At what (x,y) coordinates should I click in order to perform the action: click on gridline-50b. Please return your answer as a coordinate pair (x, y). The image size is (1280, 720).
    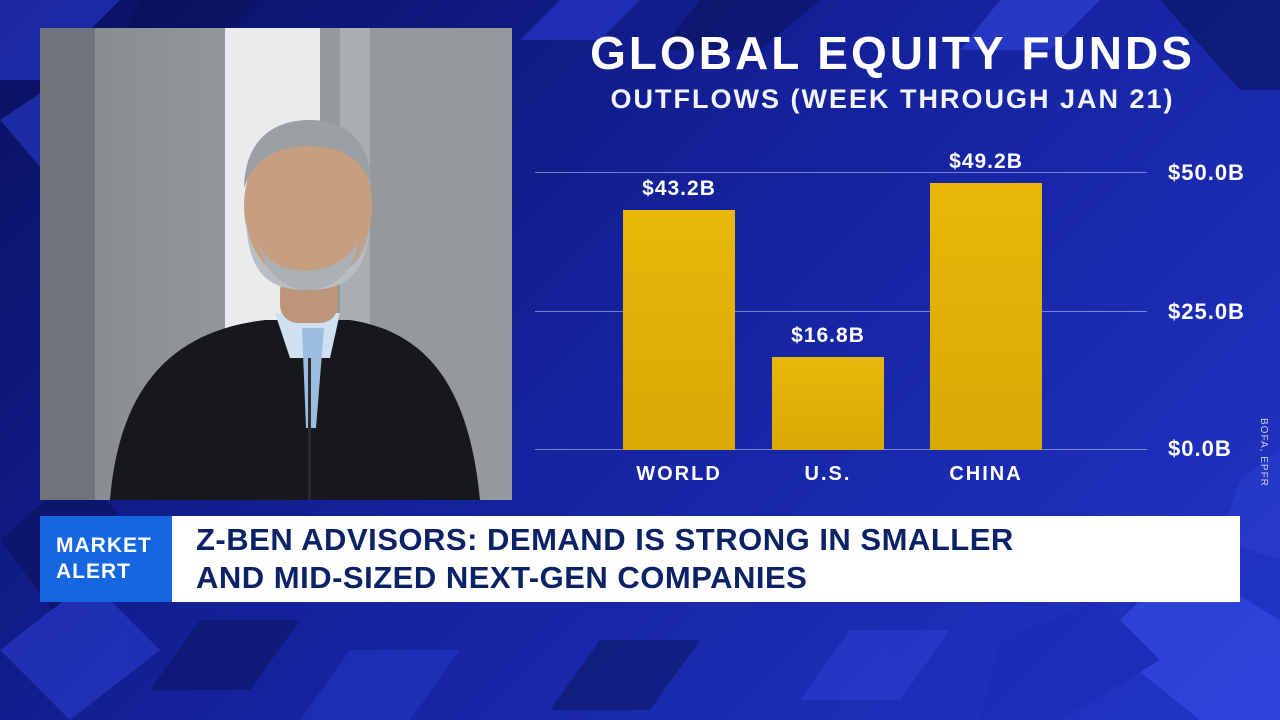
    Looking at the image, I should click on (841, 172).